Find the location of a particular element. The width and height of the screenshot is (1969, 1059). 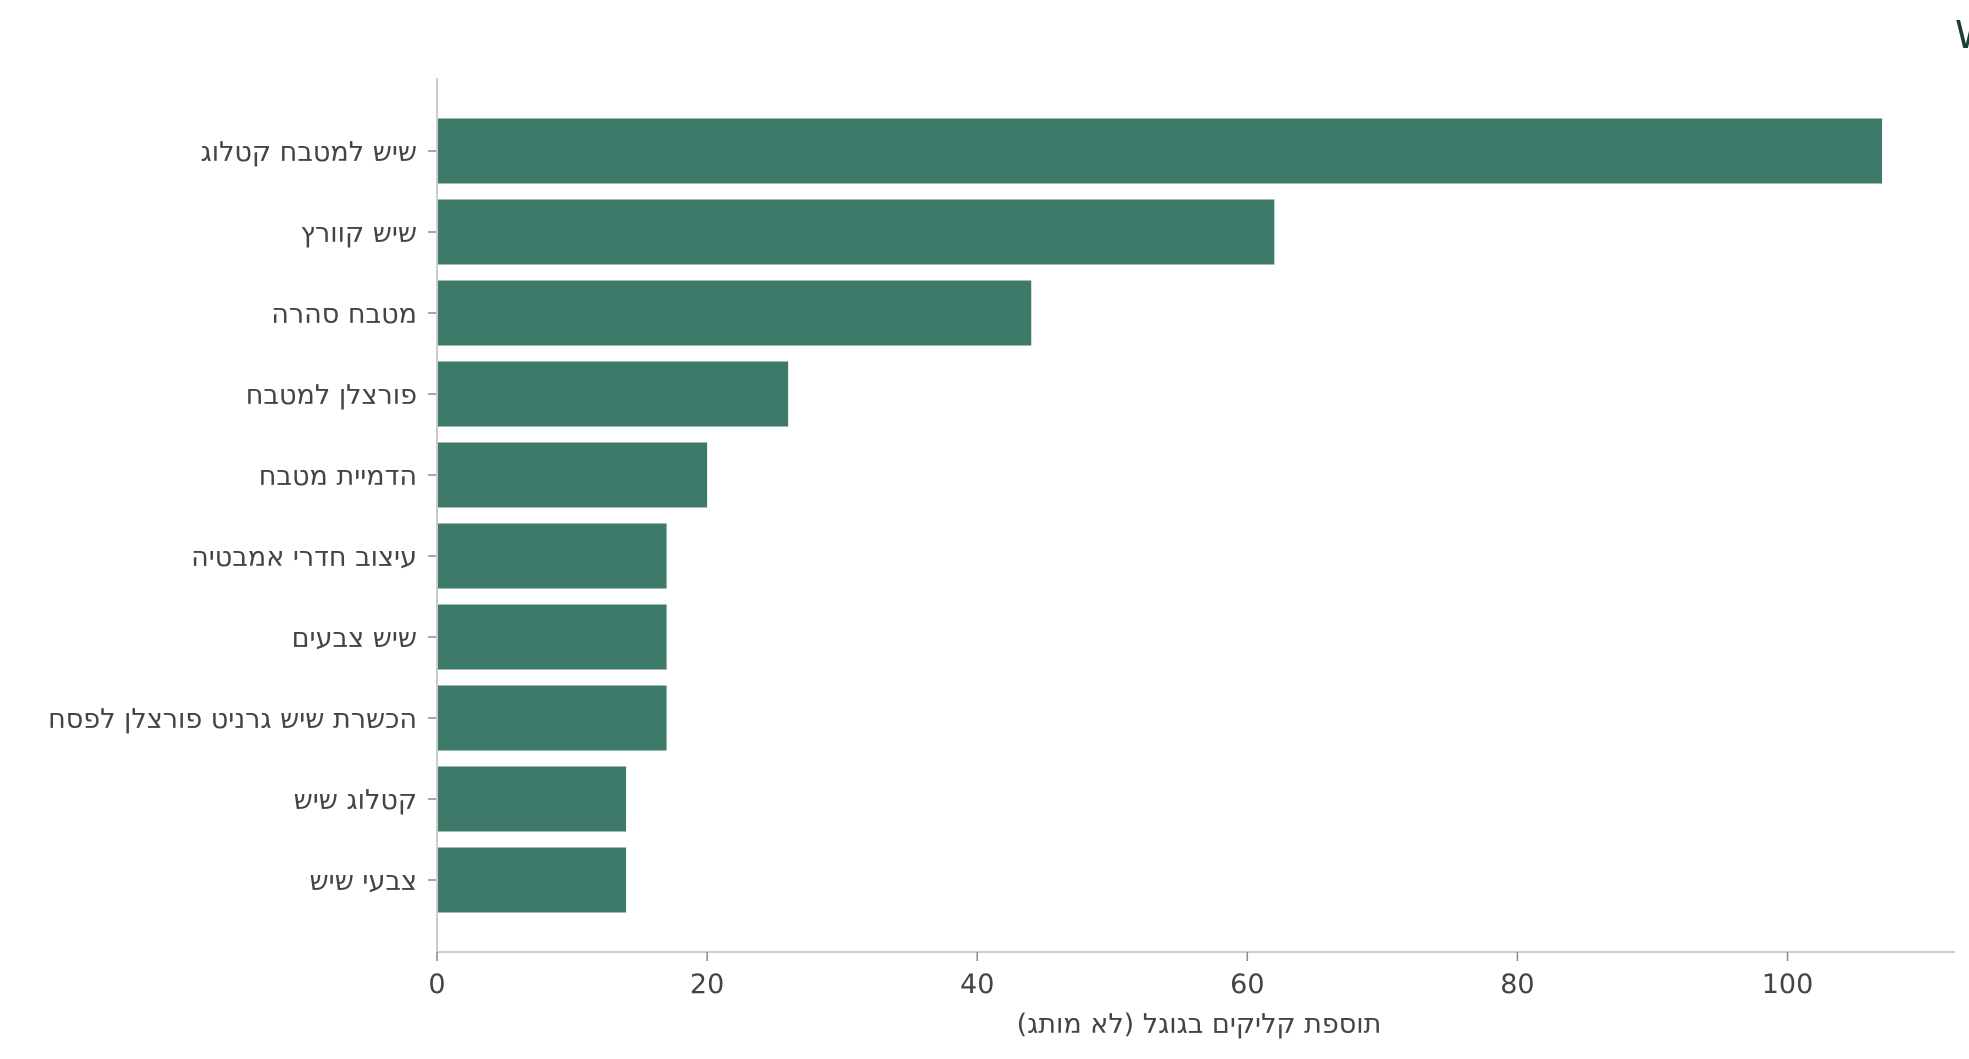

chart-title: ביטויים רלוונטיים שעלו · WMT is located at coordinates (1962, 35).